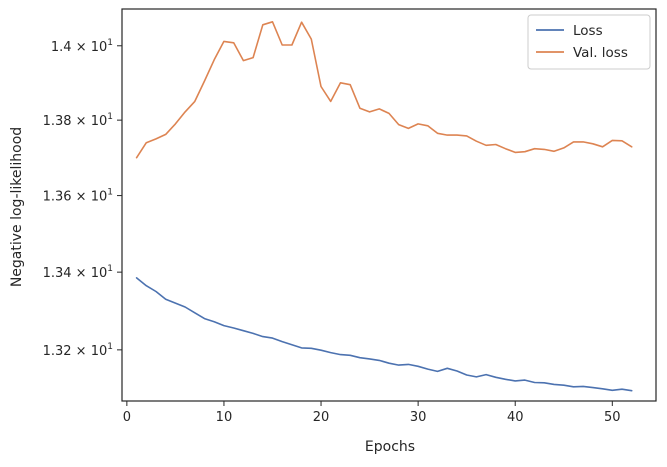 This screenshot has width=667, height=467. Describe the element at coordinates (78, 272) in the screenshot. I see `y-tick-label: 1.34 × 10¹` at that location.